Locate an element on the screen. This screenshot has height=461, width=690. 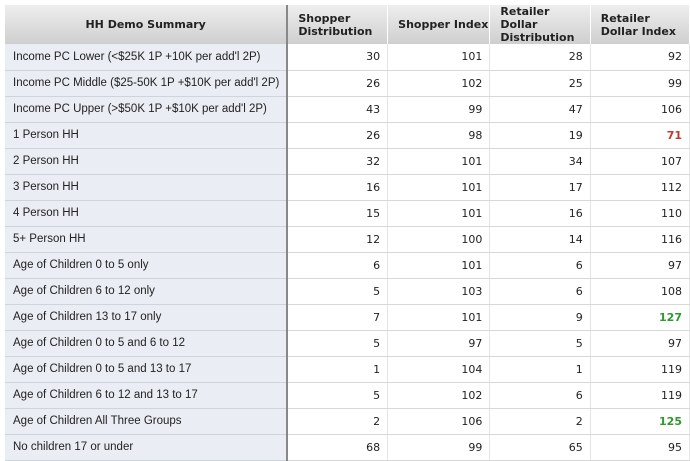
cell-retailer-dollar-distribution: 25 is located at coordinates (540, 83).